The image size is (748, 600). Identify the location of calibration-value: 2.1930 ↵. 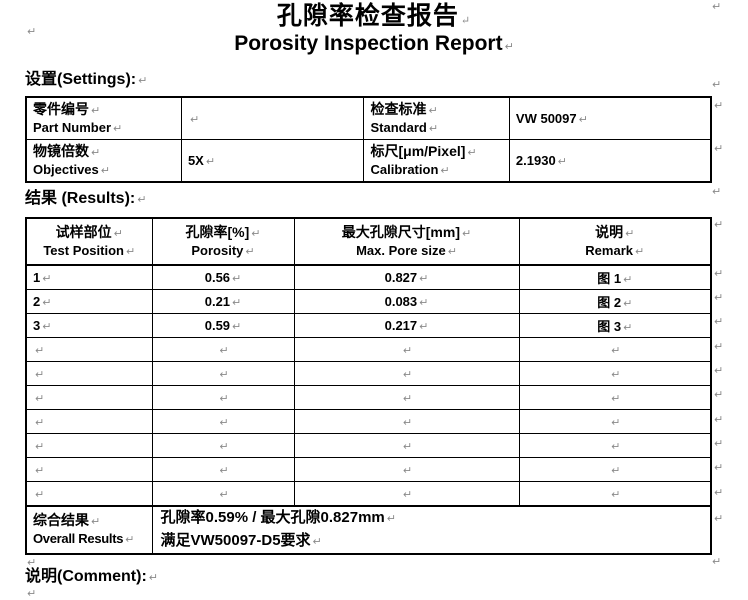
(610, 161).